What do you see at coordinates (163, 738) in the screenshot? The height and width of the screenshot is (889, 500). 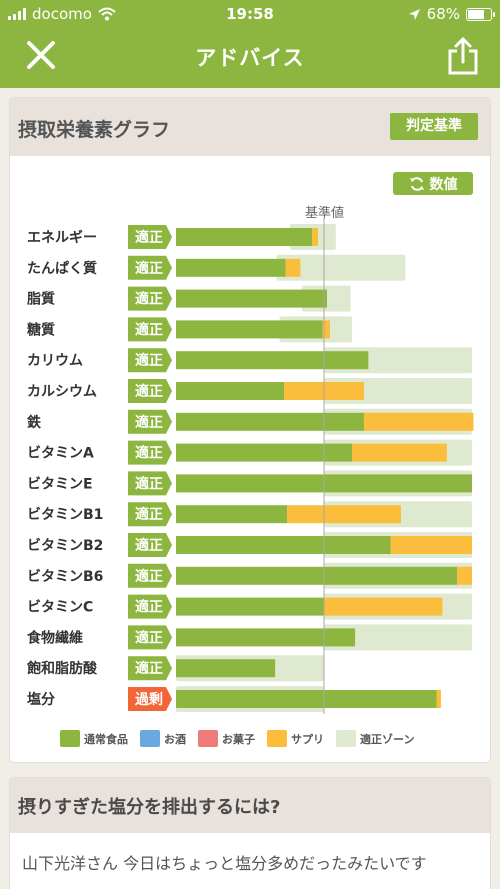 I see `legend-item-alcohol: お酒` at bounding box center [163, 738].